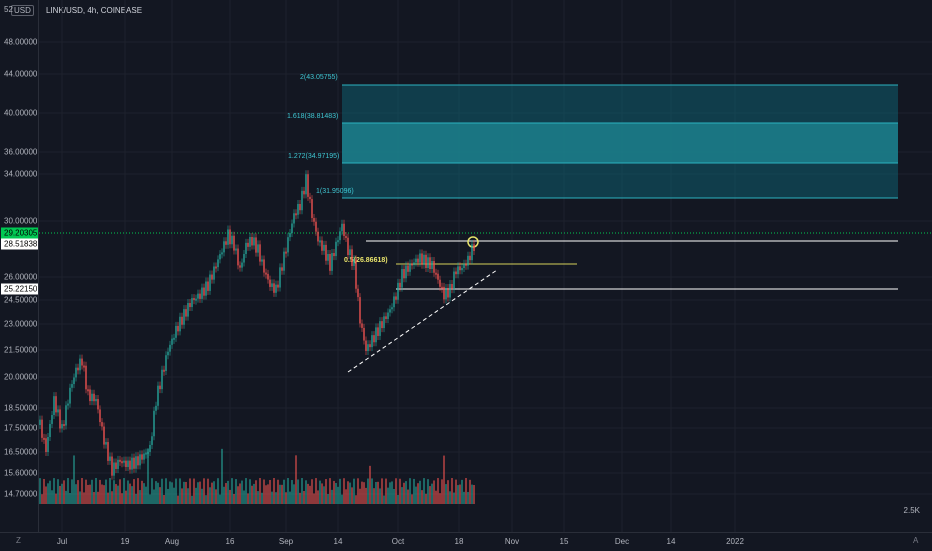 The image size is (932, 551). I want to click on ascending-trendline, so click(422, 321).